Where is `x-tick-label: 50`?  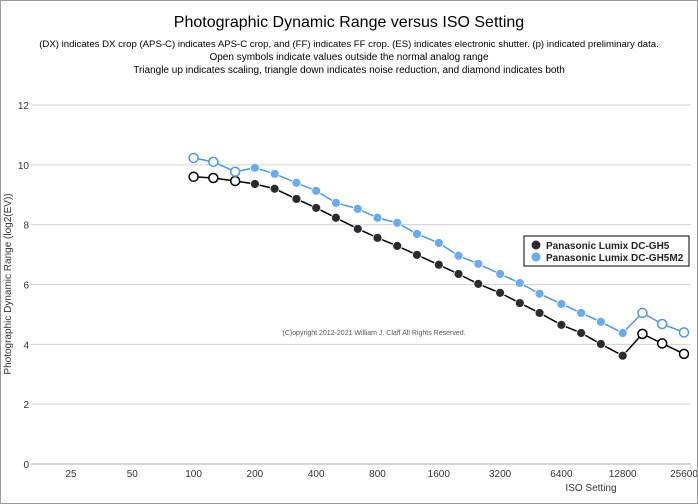
x-tick-label: 50 is located at coordinates (133, 474).